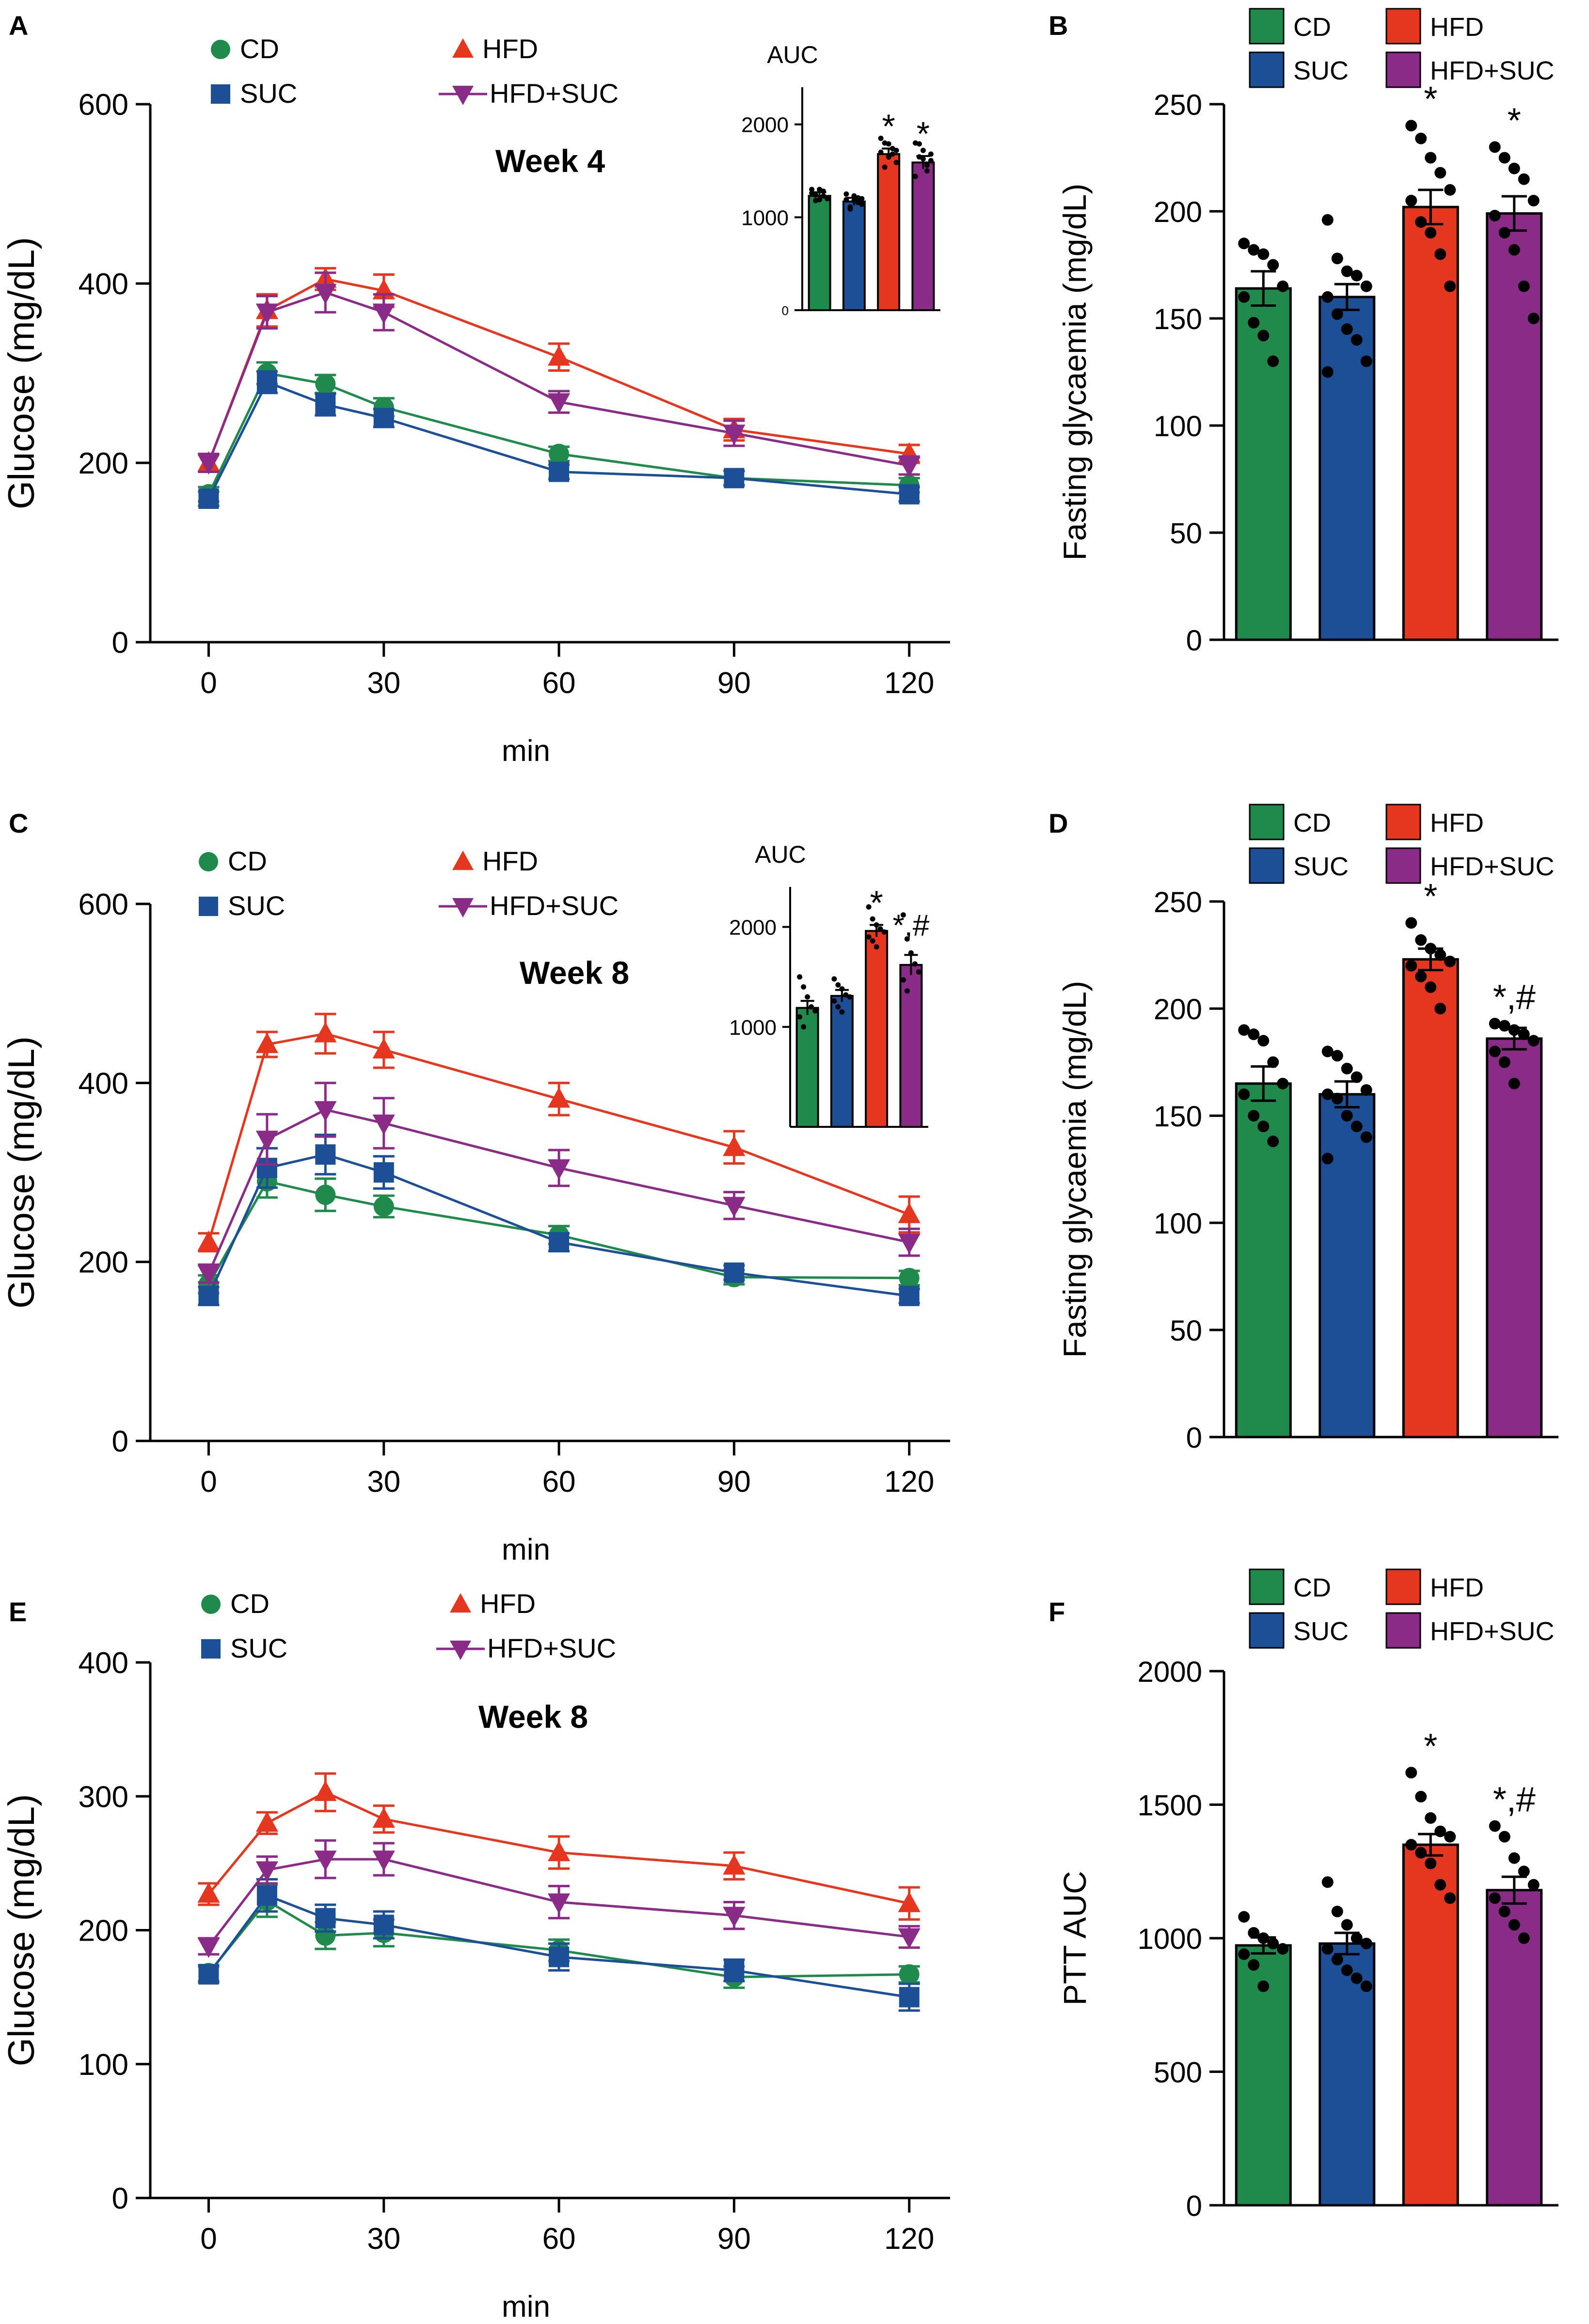 This screenshot has width=1589, height=2324. I want to click on panel-label-e: E, so click(18, 1612).